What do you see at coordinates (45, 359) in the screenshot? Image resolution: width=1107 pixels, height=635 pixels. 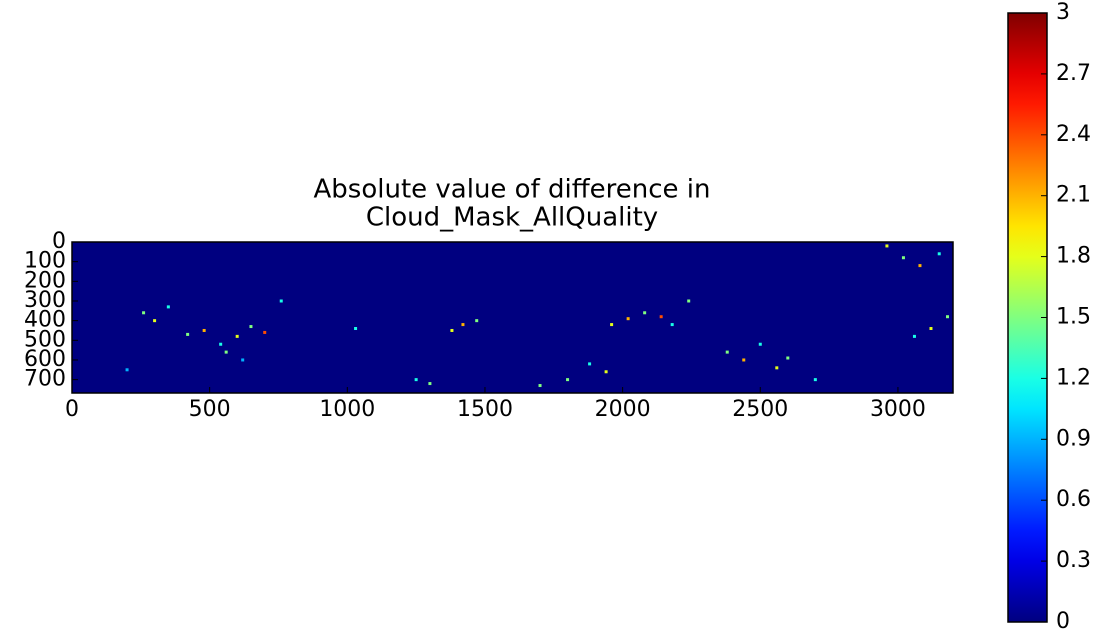 I see `y-tick-label: 600` at bounding box center [45, 359].